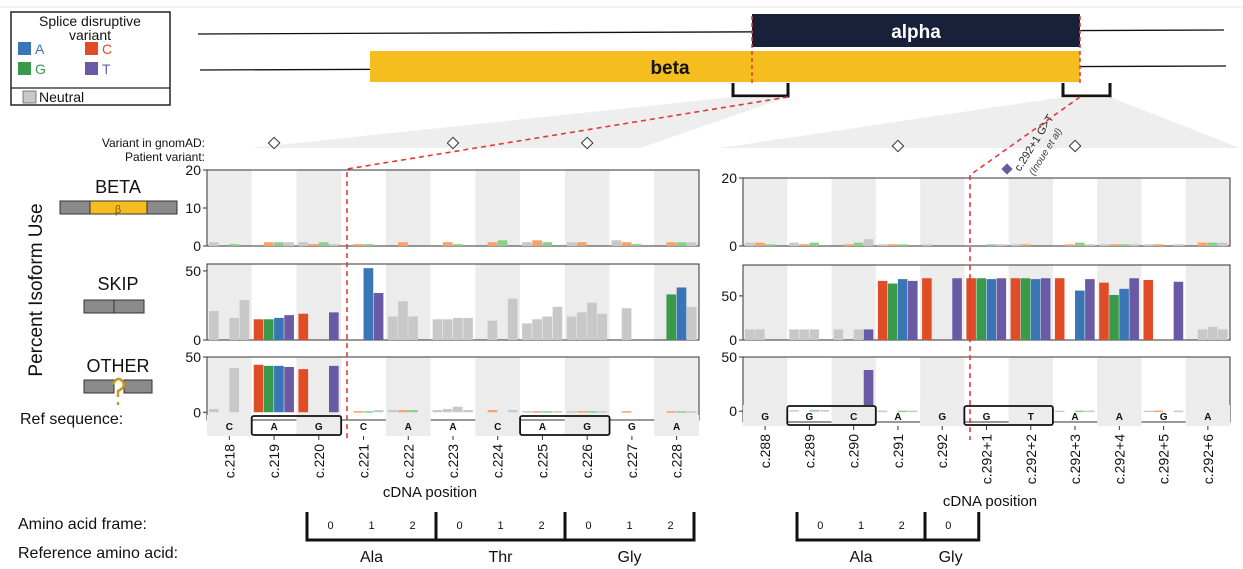  What do you see at coordinates (40, 69) in the screenshot?
I see `legend-label-g: G` at bounding box center [40, 69].